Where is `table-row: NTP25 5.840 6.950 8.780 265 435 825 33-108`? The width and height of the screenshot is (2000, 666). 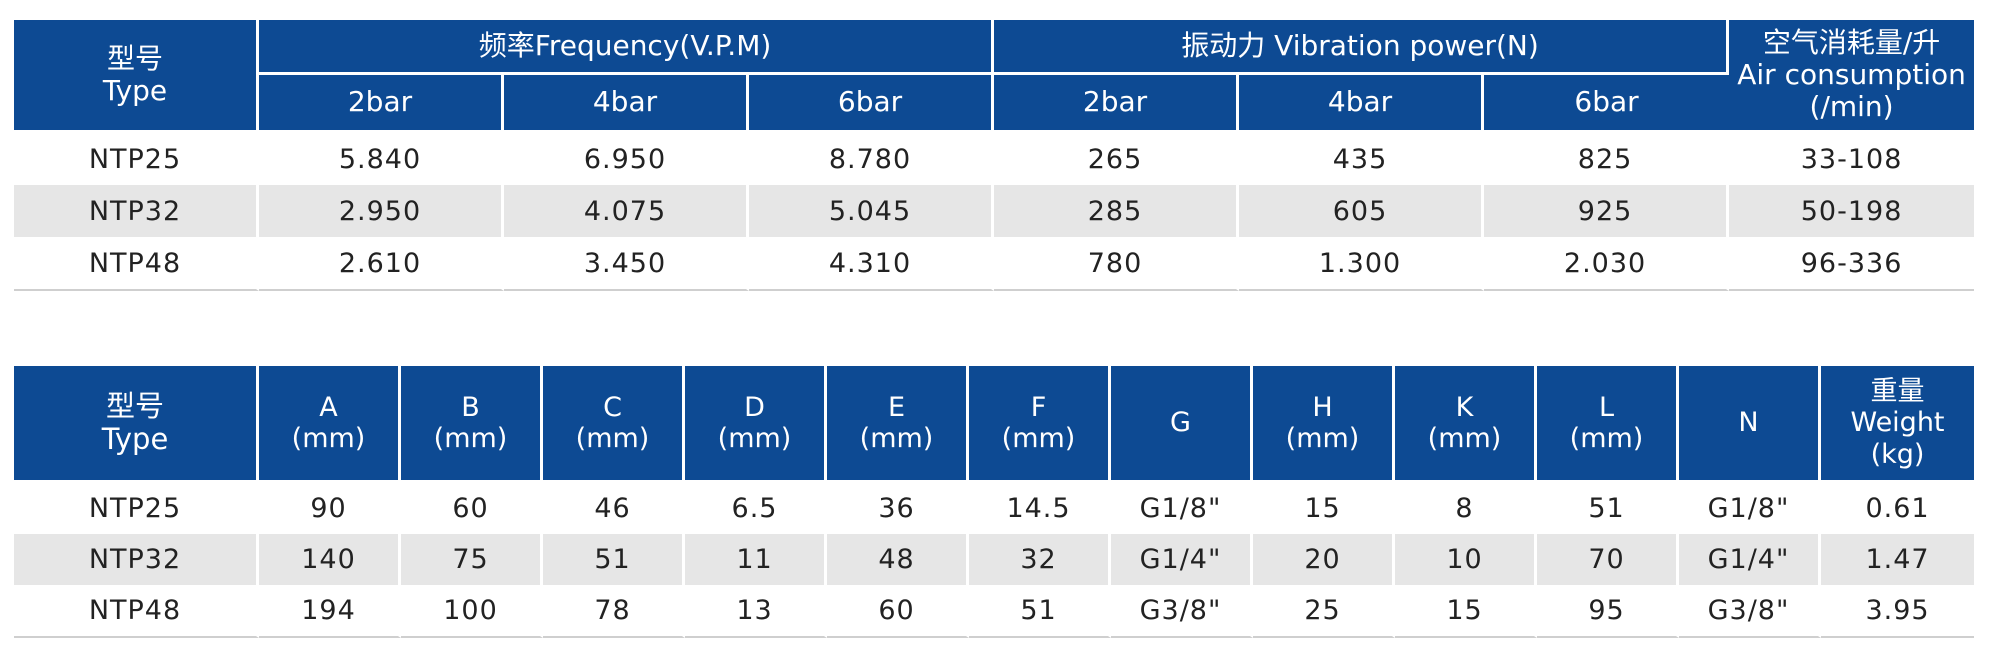
table-row: NTP25 5.840 6.950 8.780 265 435 825 33-108 is located at coordinates (994, 159).